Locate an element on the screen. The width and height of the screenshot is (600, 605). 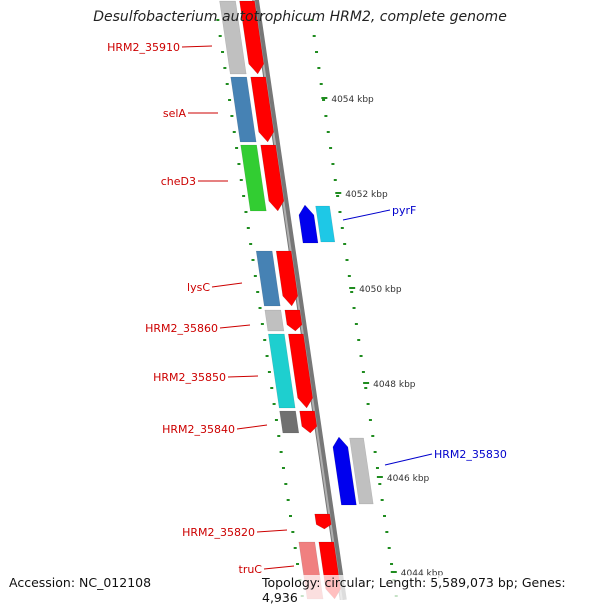
gene-label-left: selA is located at coordinates (175, 113).